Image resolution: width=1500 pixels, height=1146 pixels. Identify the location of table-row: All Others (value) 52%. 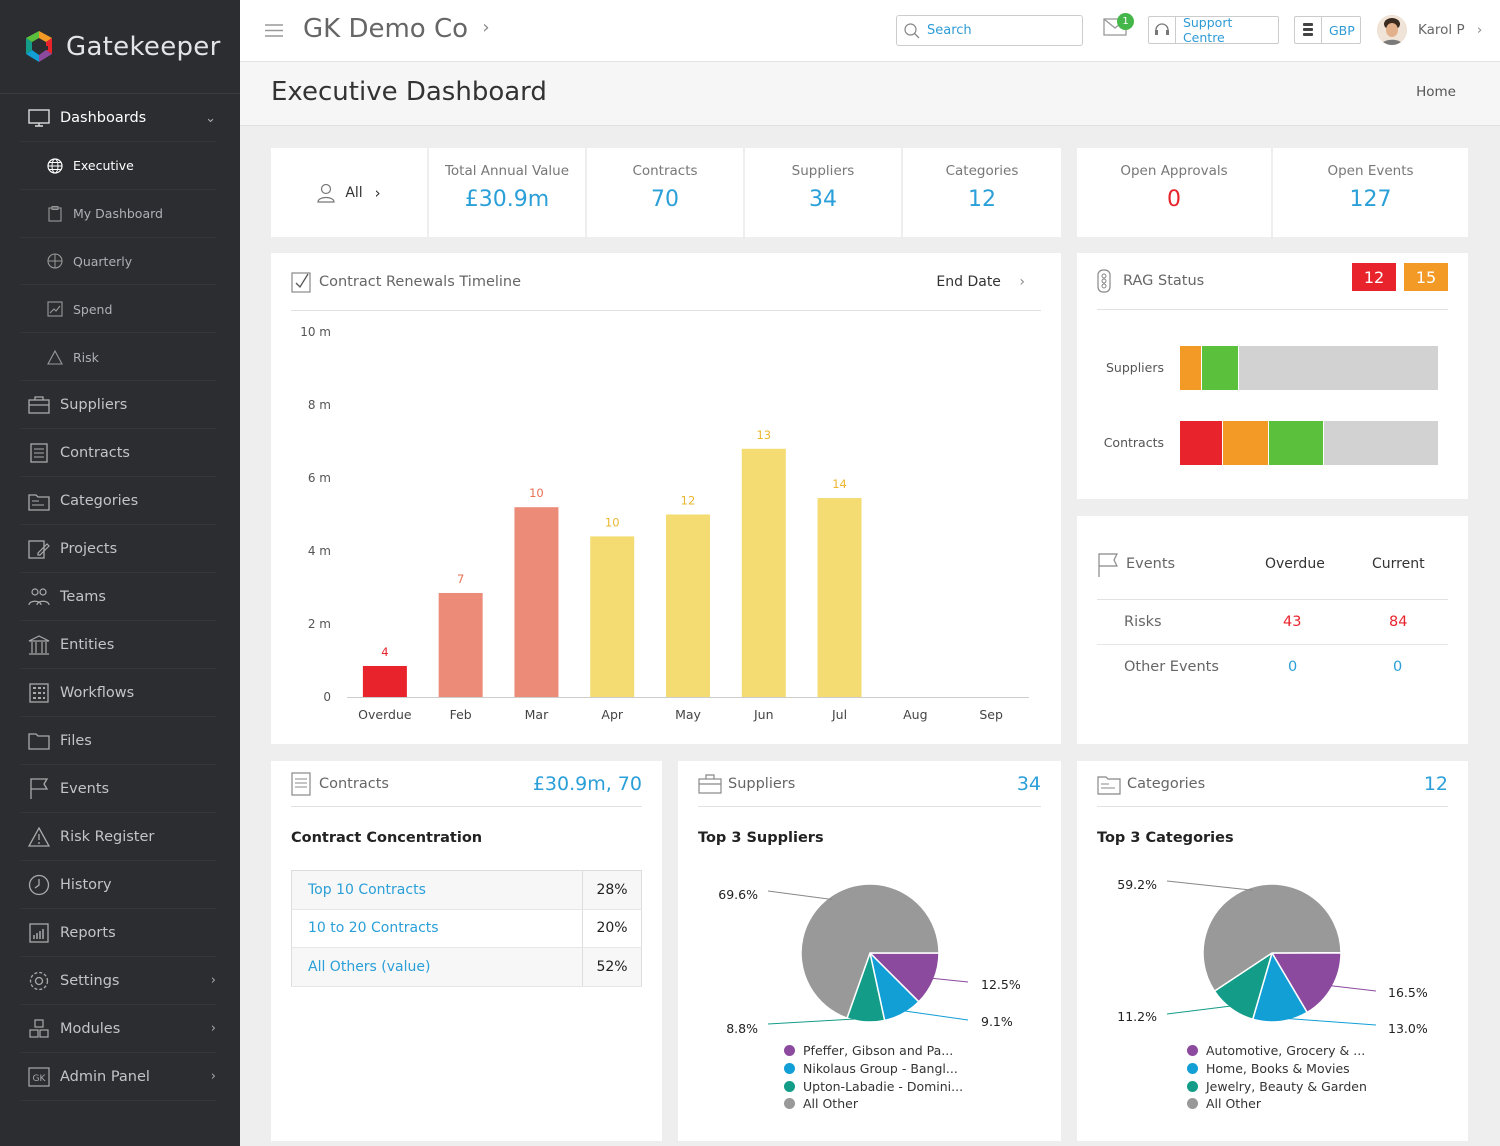
(466, 967).